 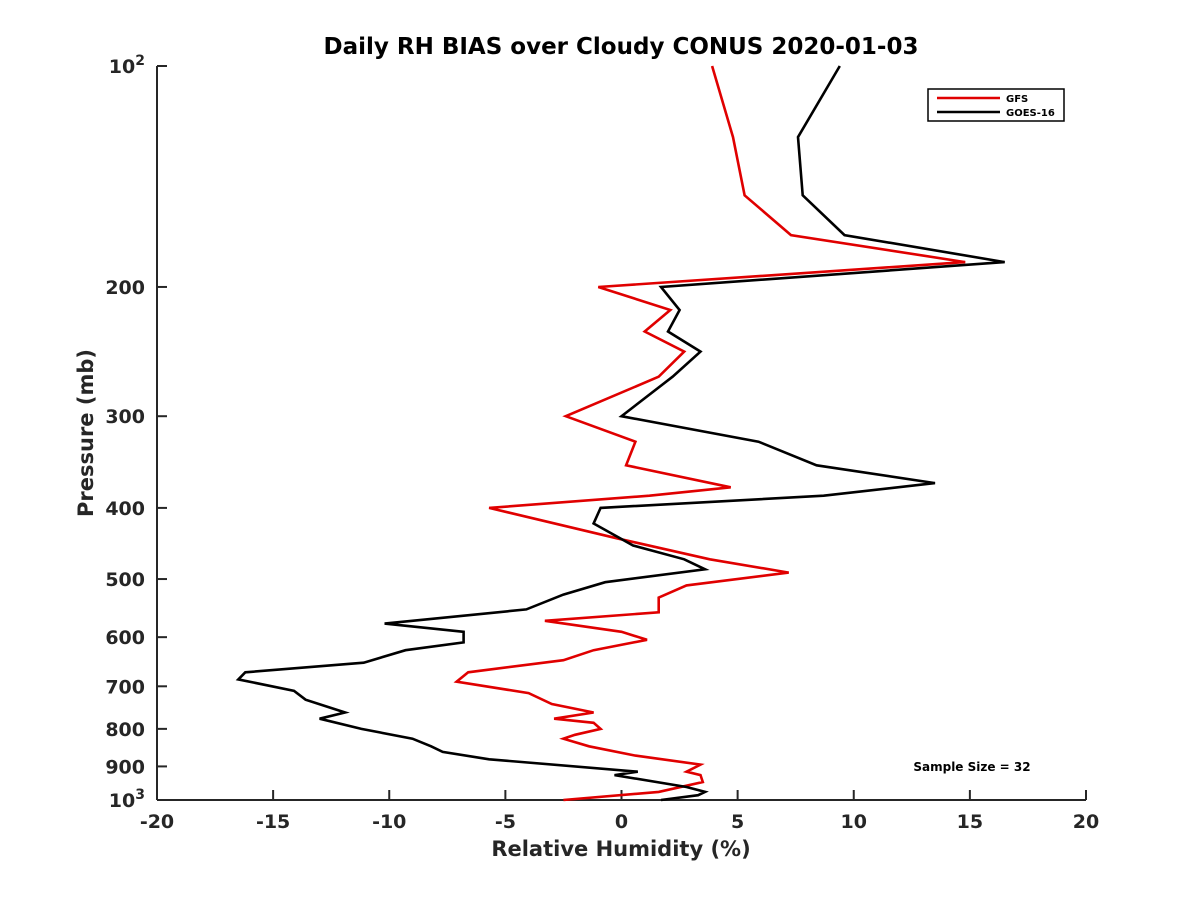 What do you see at coordinates (127, 65) in the screenshot?
I see `y-tick-label: 10²` at bounding box center [127, 65].